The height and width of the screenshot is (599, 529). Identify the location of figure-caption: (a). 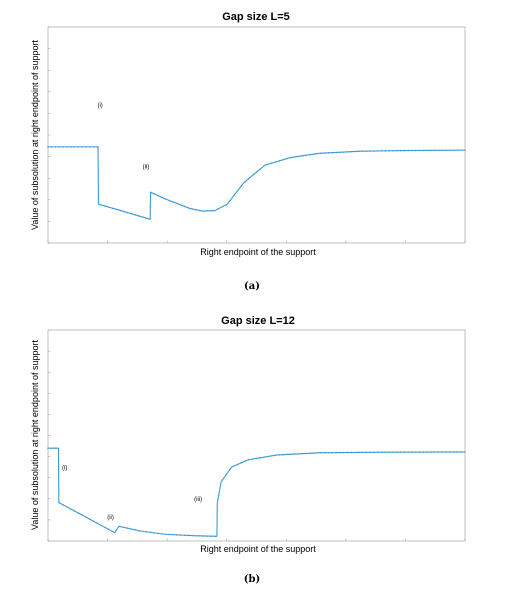
(252, 286).